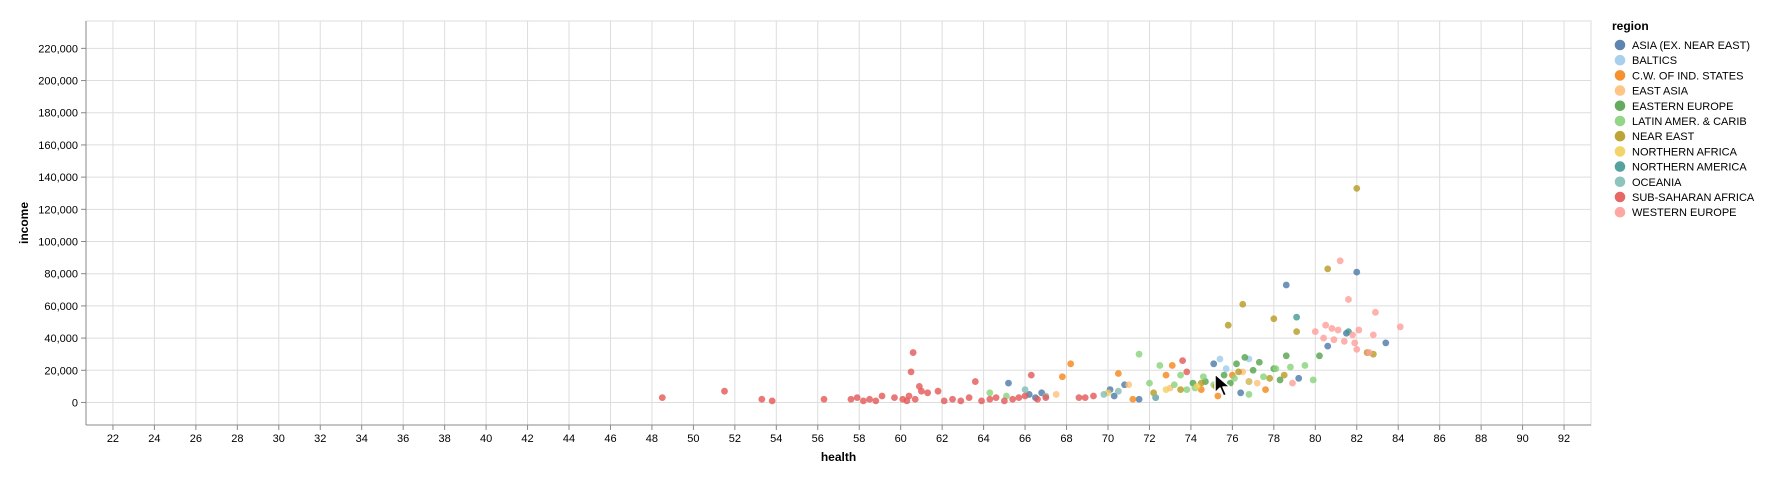 This screenshot has width=1774, height=485. What do you see at coordinates (58, 178) in the screenshot?
I see `y-tick-label: 140,000` at bounding box center [58, 178].